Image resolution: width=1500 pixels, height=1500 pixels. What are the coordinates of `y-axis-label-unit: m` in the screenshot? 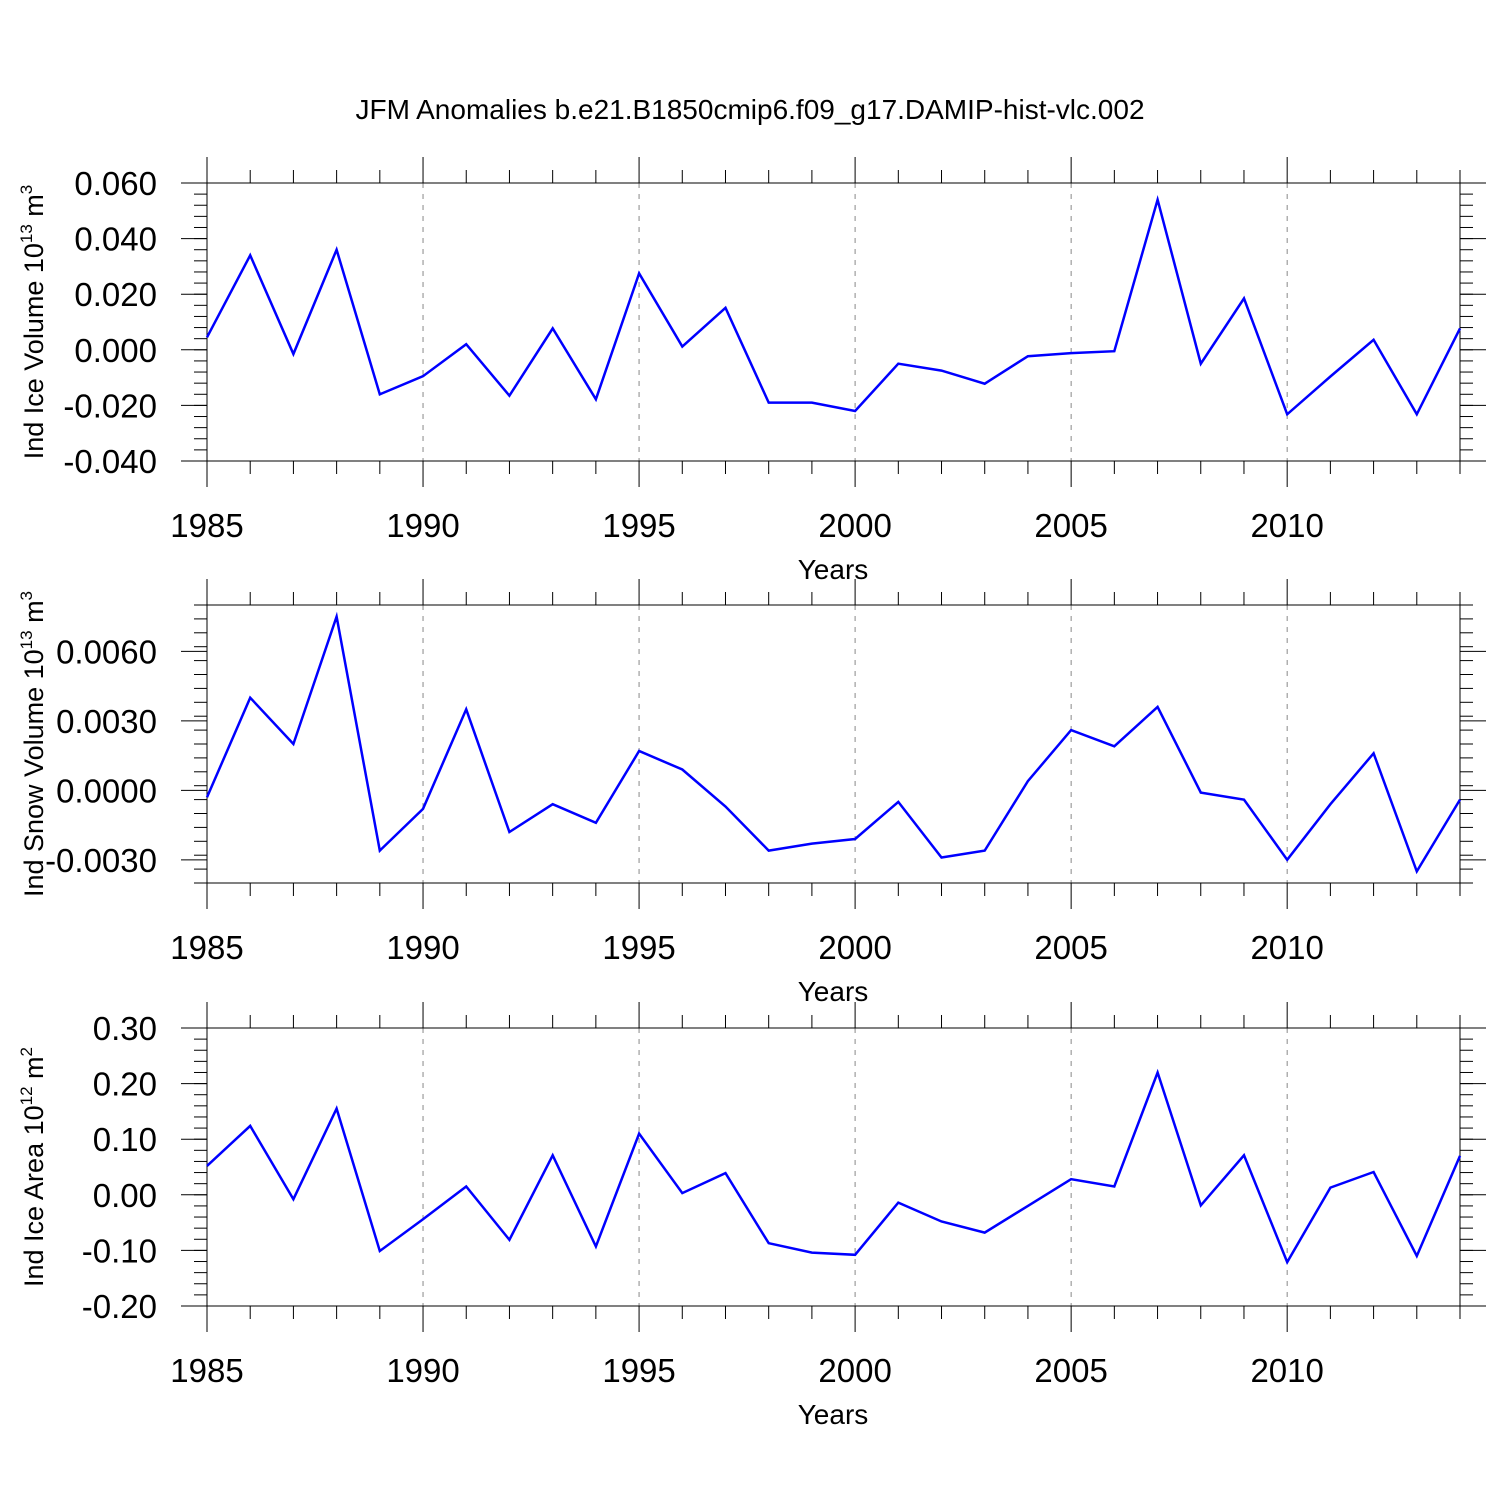 It's located at (34, 1071).